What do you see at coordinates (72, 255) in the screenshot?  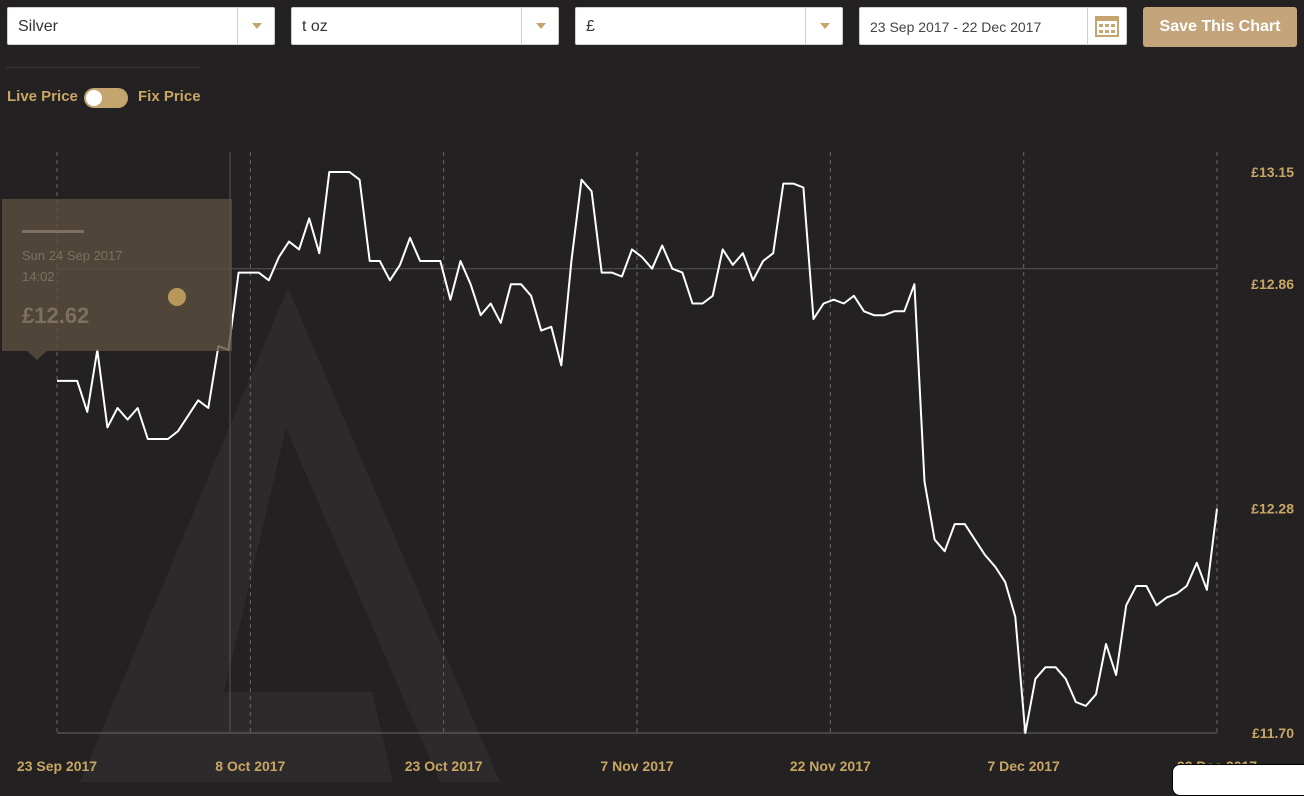 I see `tooltip-date: Sun 24 Sep 2017` at bounding box center [72, 255].